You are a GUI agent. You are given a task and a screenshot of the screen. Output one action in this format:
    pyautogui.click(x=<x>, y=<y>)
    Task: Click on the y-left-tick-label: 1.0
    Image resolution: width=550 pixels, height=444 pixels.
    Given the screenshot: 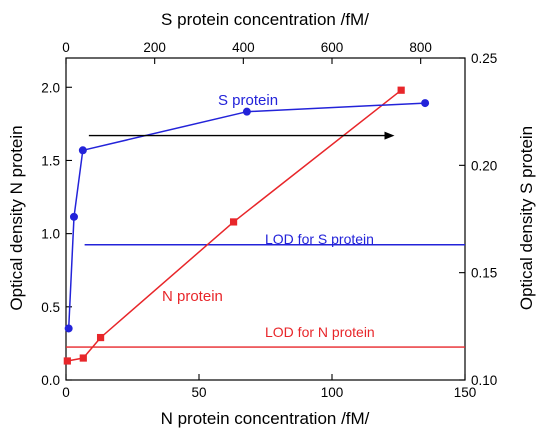 What is the action you would take?
    pyautogui.click(x=50, y=234)
    